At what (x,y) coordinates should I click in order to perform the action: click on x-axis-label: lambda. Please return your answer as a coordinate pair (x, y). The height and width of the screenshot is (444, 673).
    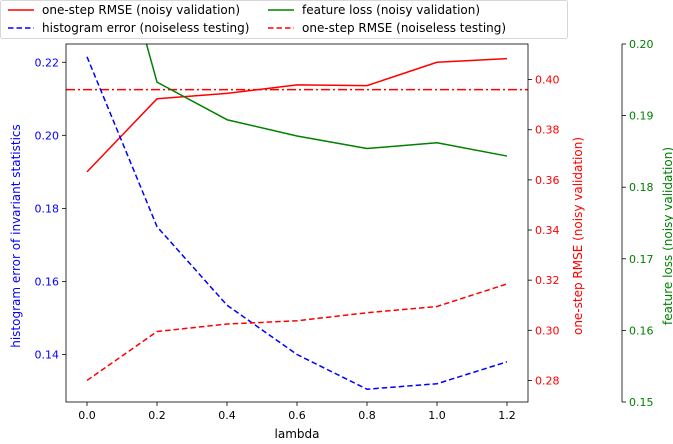
    Looking at the image, I should click on (297, 434).